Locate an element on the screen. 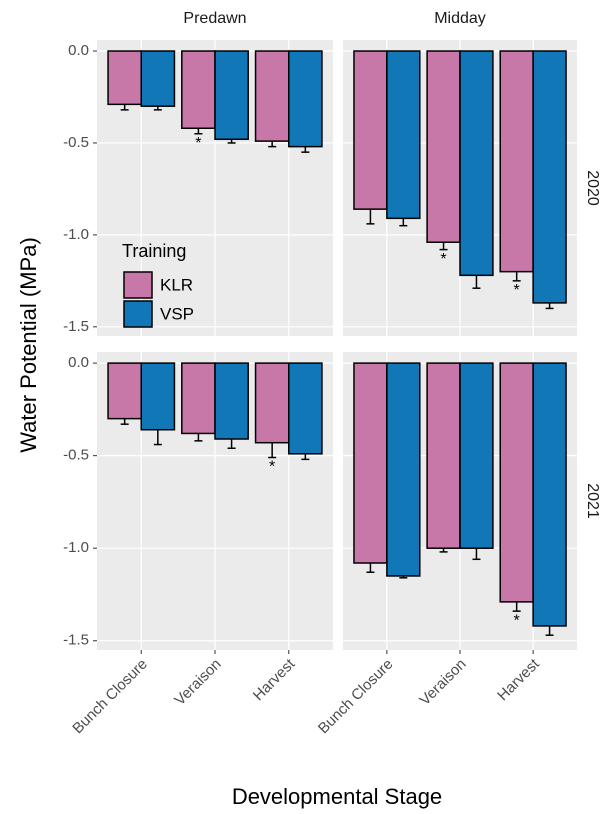 The width and height of the screenshot is (603, 814). y-axis-title: Water Potential (MPa) is located at coordinates (28, 345).